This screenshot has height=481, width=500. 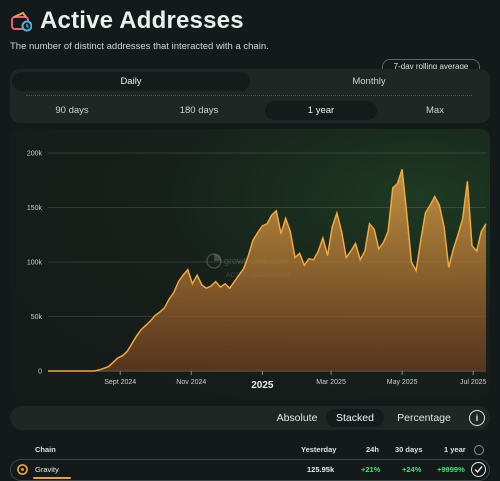 I want to click on col-header-1-year: 1 year, so click(x=455, y=449).